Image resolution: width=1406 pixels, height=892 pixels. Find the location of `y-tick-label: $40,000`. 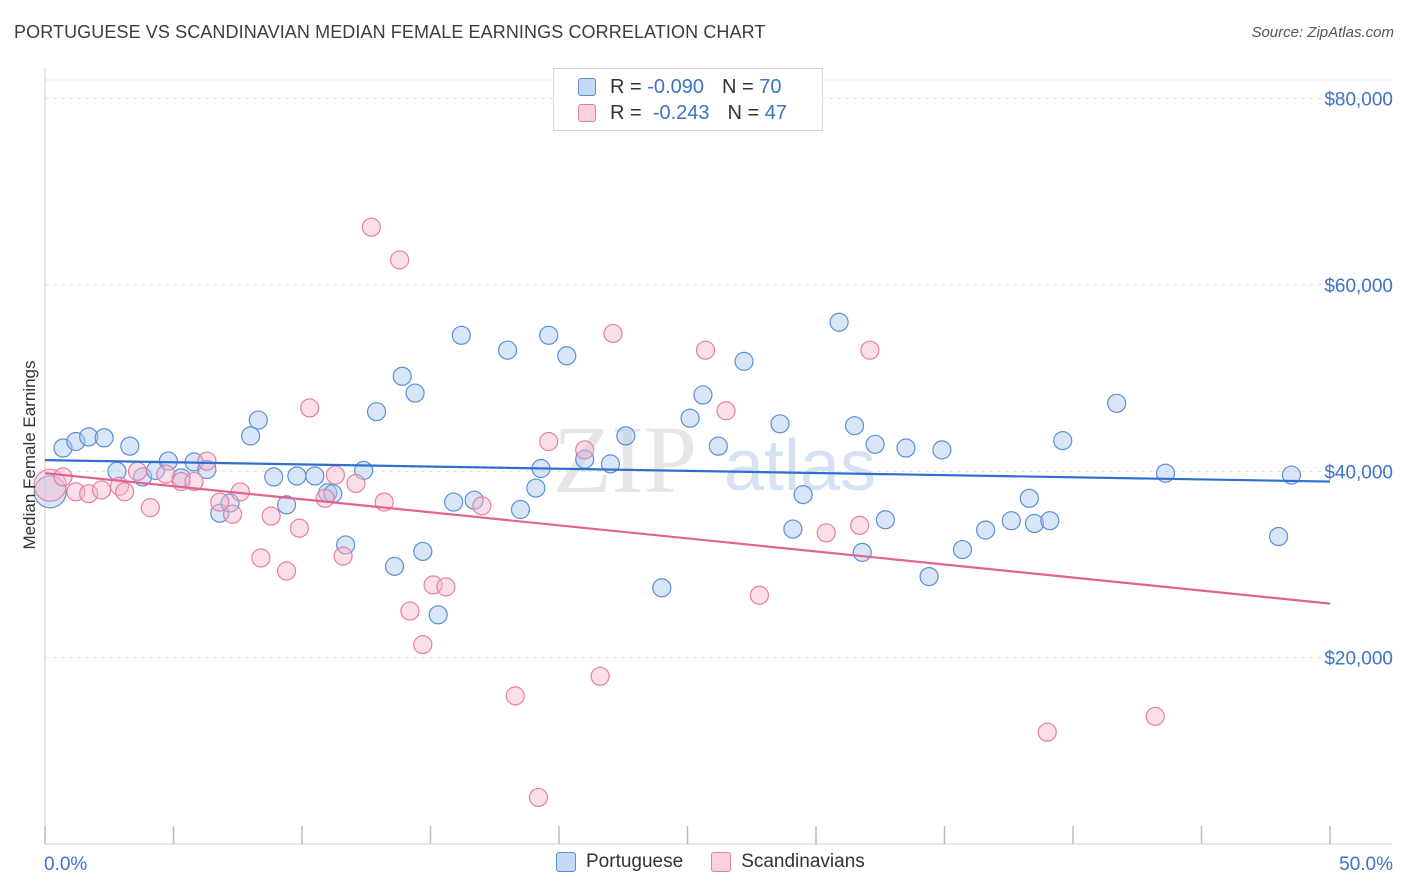

y-tick-label: $40,000 is located at coordinates (1358, 472).